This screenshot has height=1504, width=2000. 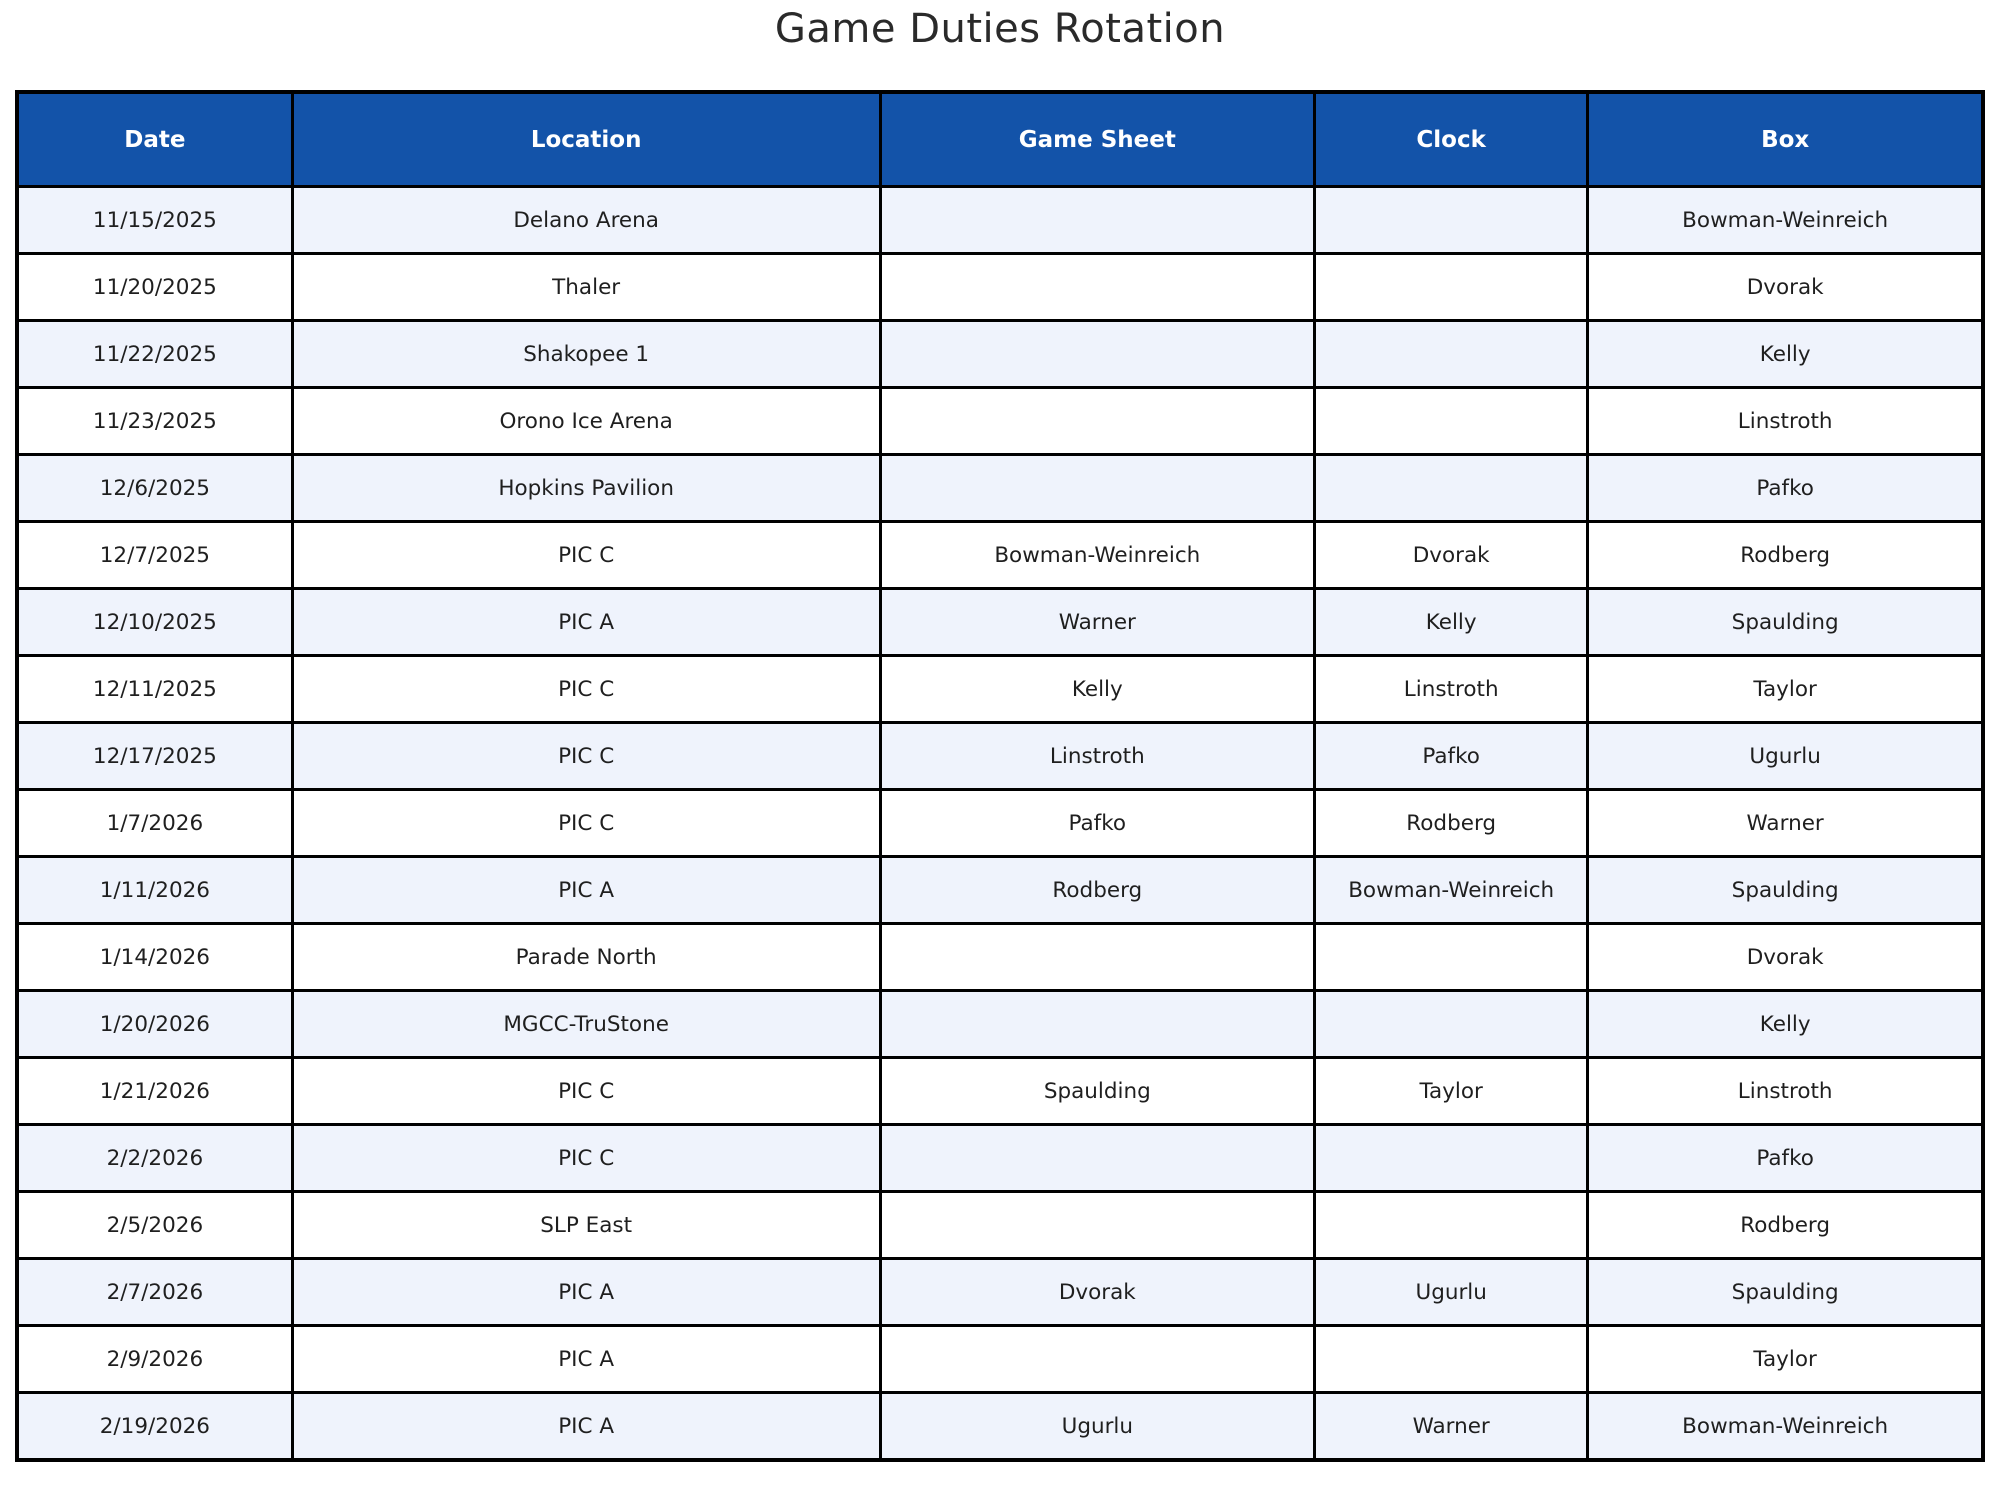 What do you see at coordinates (1785, 287) in the screenshot?
I see `table-cell-box: Dvorak` at bounding box center [1785, 287].